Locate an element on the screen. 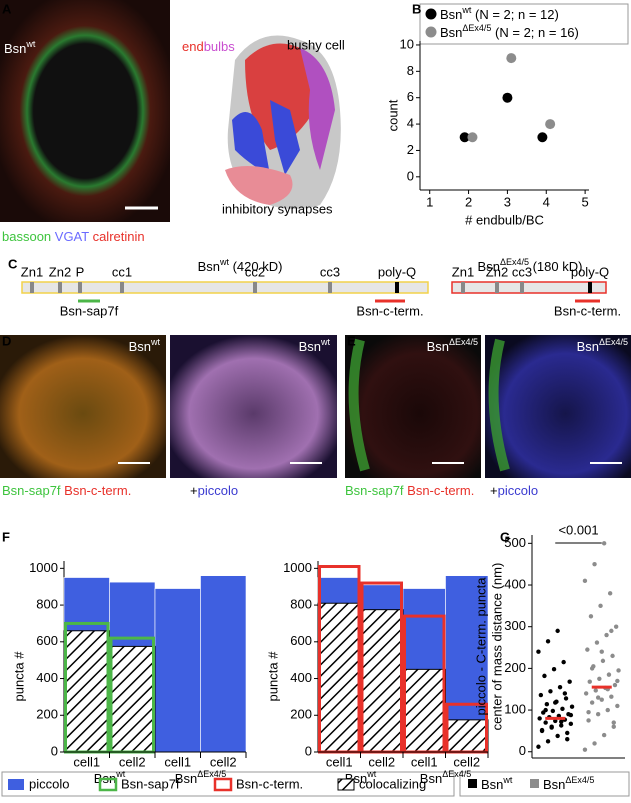  image-d2 is located at coordinates (253, 406).